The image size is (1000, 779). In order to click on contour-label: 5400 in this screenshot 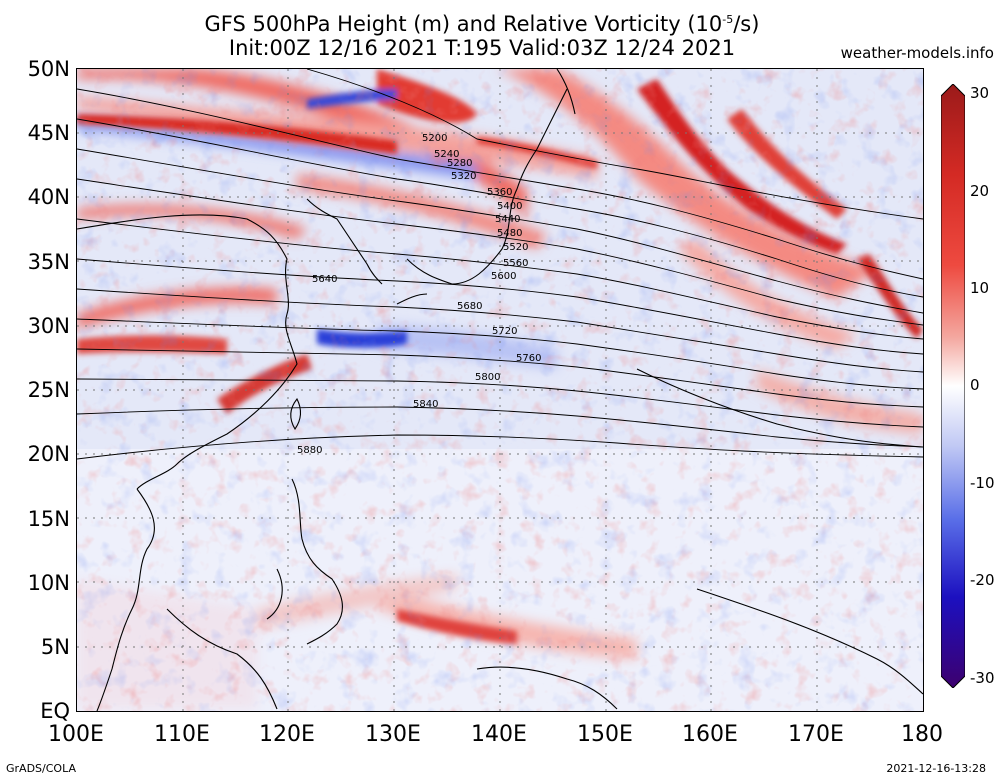, I will do `click(509, 206)`.